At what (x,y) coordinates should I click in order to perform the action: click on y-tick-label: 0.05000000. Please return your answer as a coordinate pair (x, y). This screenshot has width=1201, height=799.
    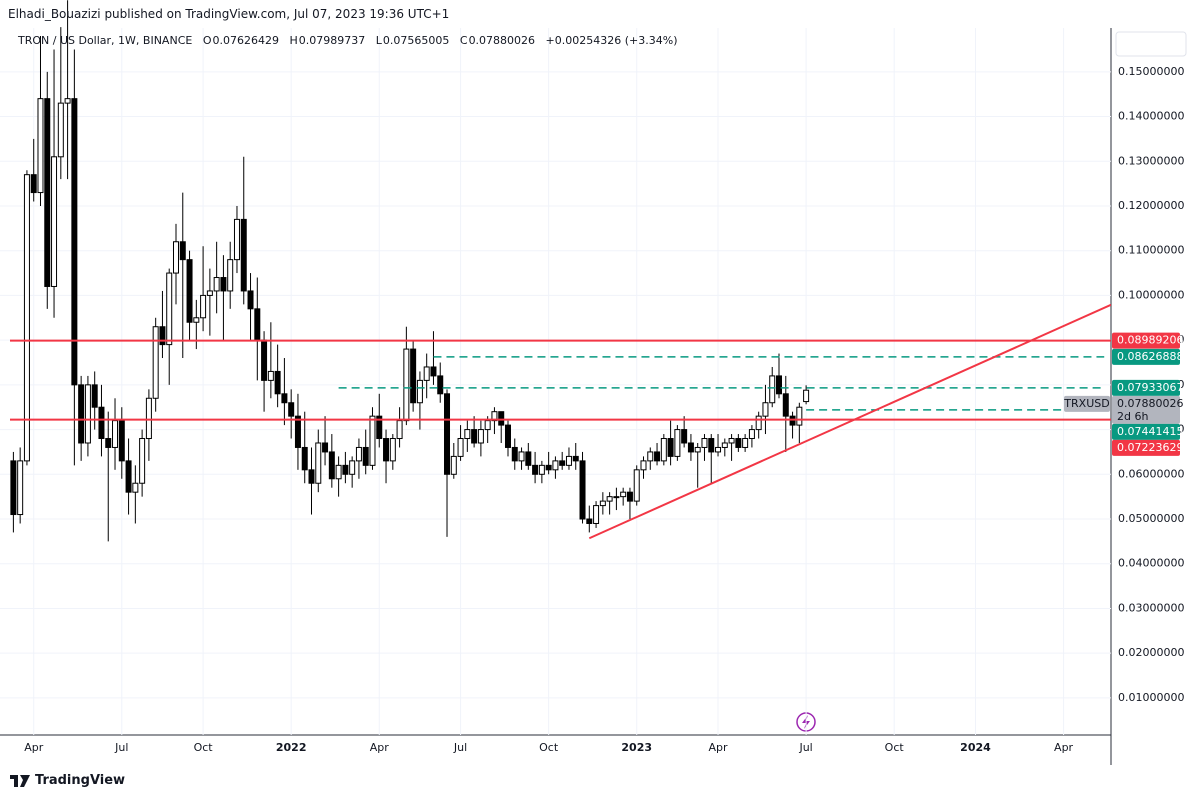
    Looking at the image, I should click on (1151, 518).